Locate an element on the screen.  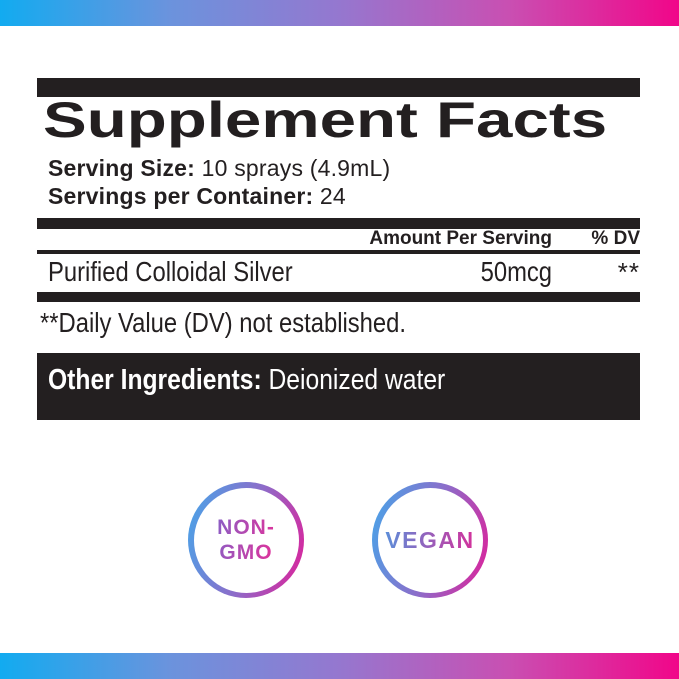
ingredient-name: Purified Colloidal Silver is located at coordinates (170, 271).